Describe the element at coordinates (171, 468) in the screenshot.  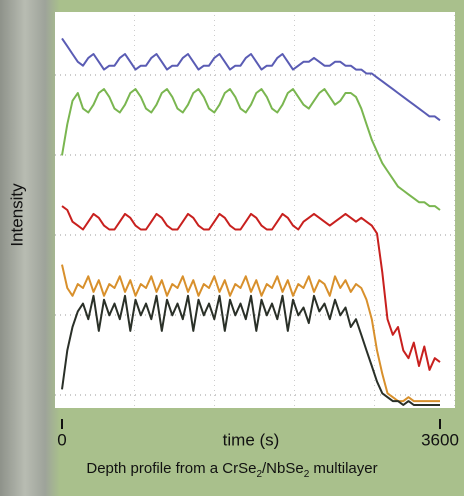
I see `caption-text: Depth profile from a CrSe` at that location.